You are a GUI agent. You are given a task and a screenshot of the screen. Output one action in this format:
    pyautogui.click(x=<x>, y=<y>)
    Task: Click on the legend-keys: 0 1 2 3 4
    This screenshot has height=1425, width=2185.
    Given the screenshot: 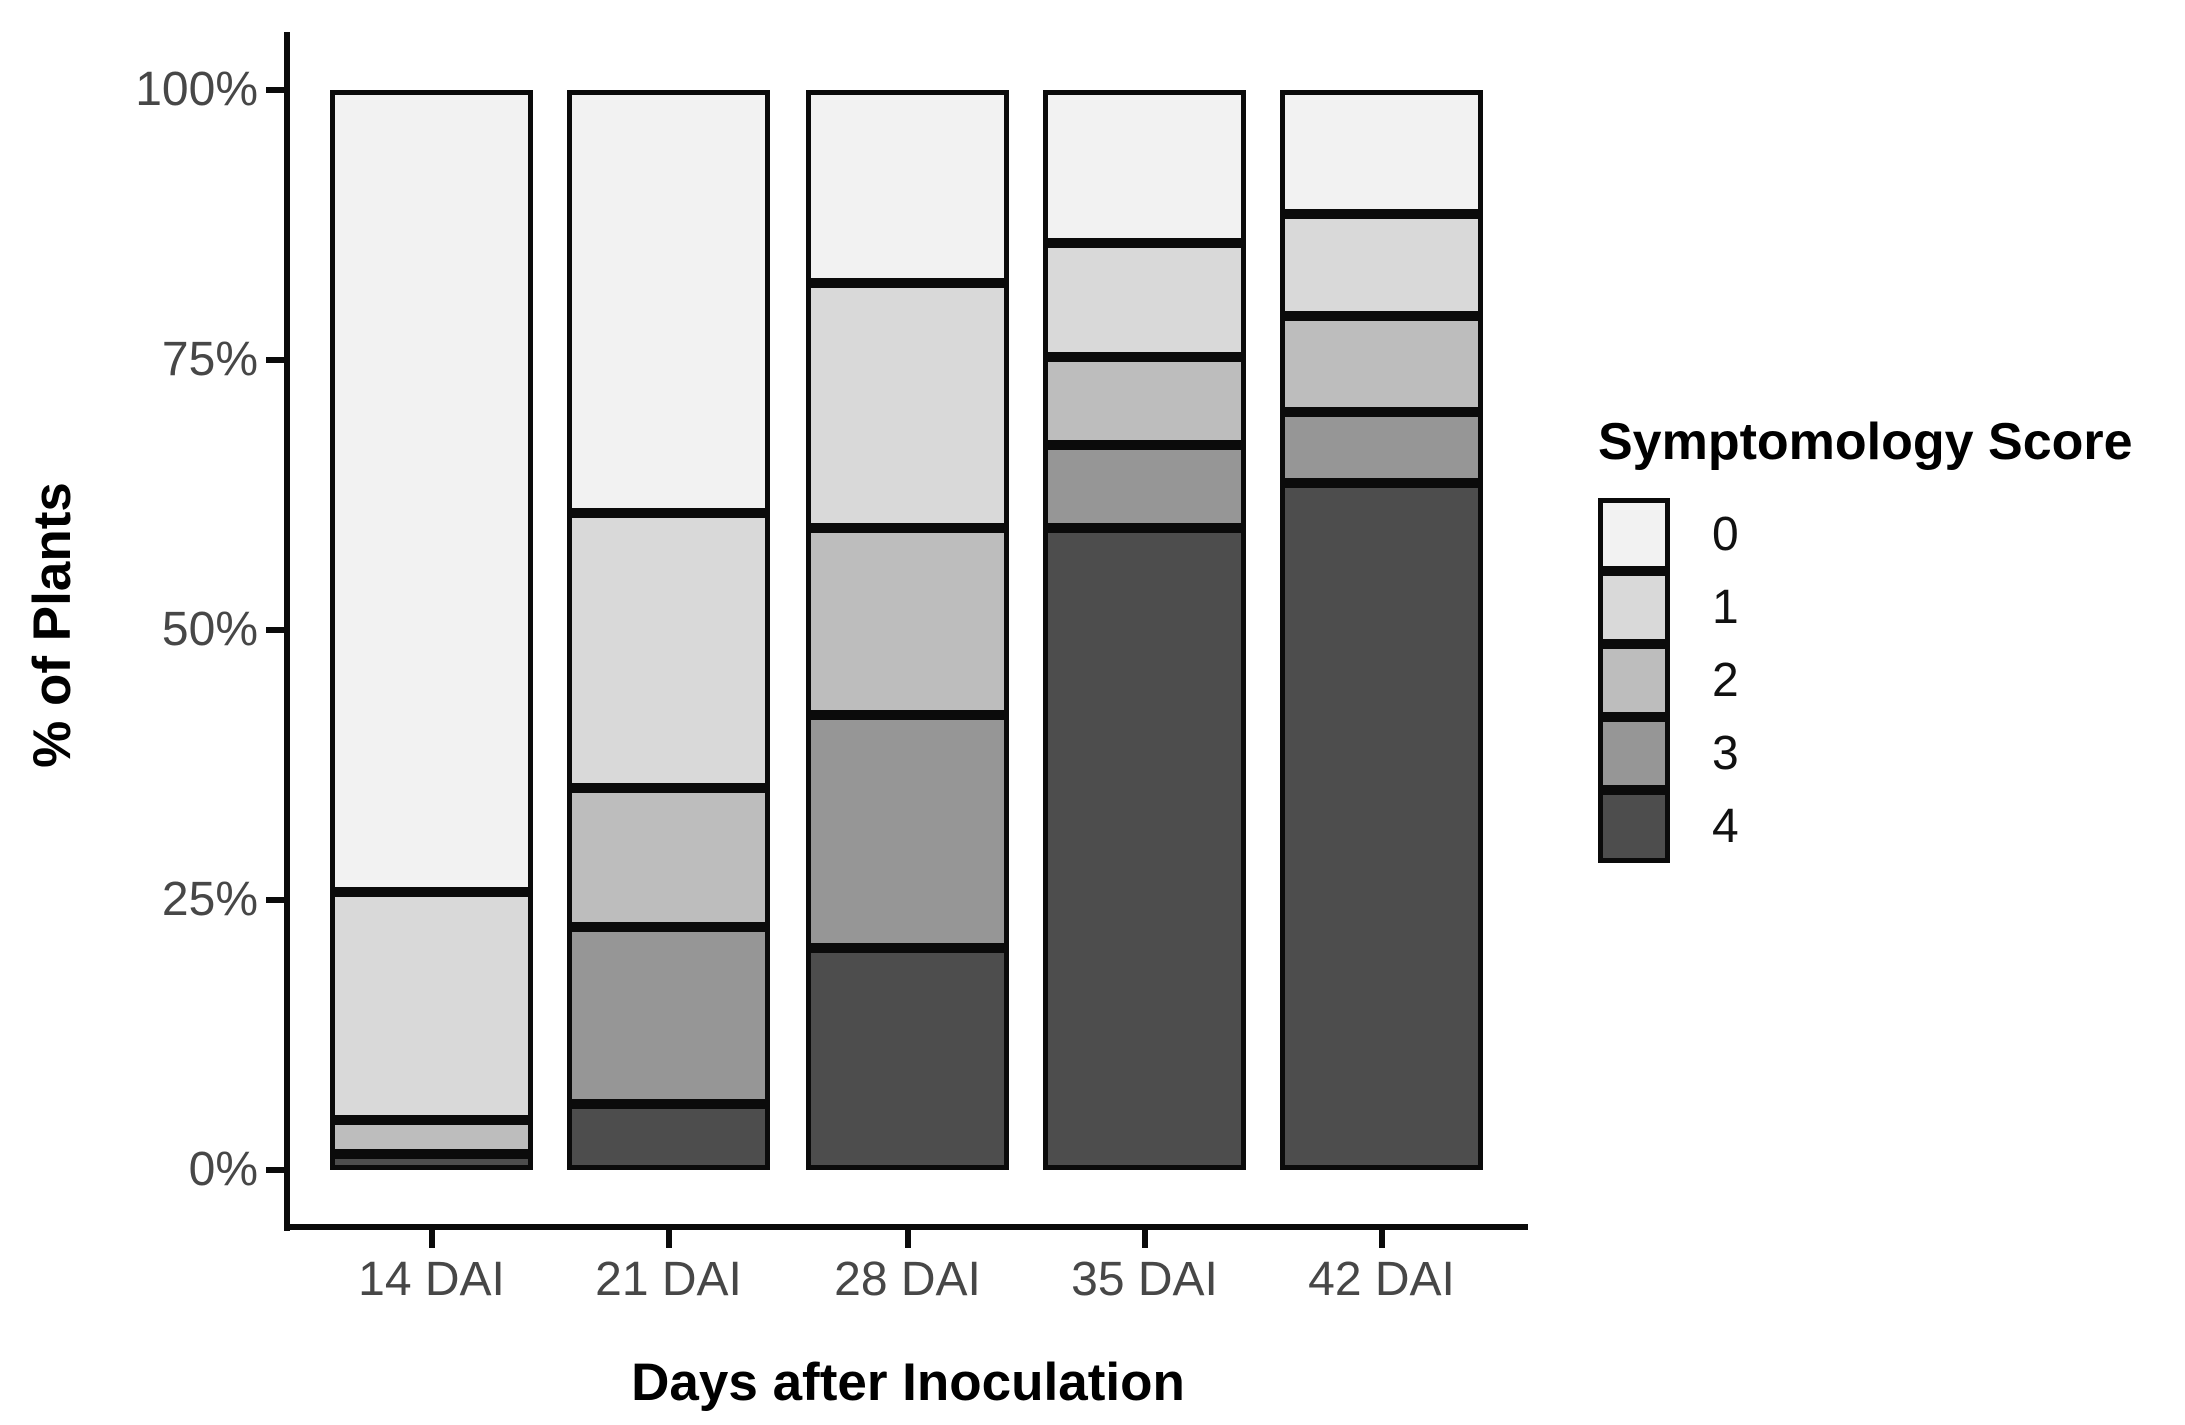 What is the action you would take?
    pyautogui.click(x=1888, y=680)
    